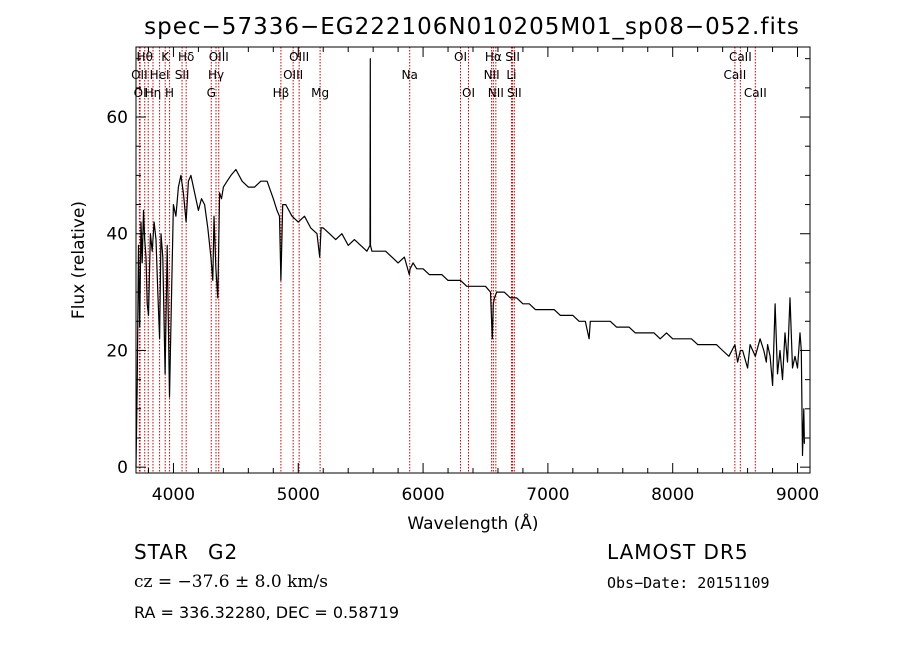 This screenshot has width=900, height=649. Describe the element at coordinates (173, 495) in the screenshot. I see `x-tick-label: 4000` at that location.